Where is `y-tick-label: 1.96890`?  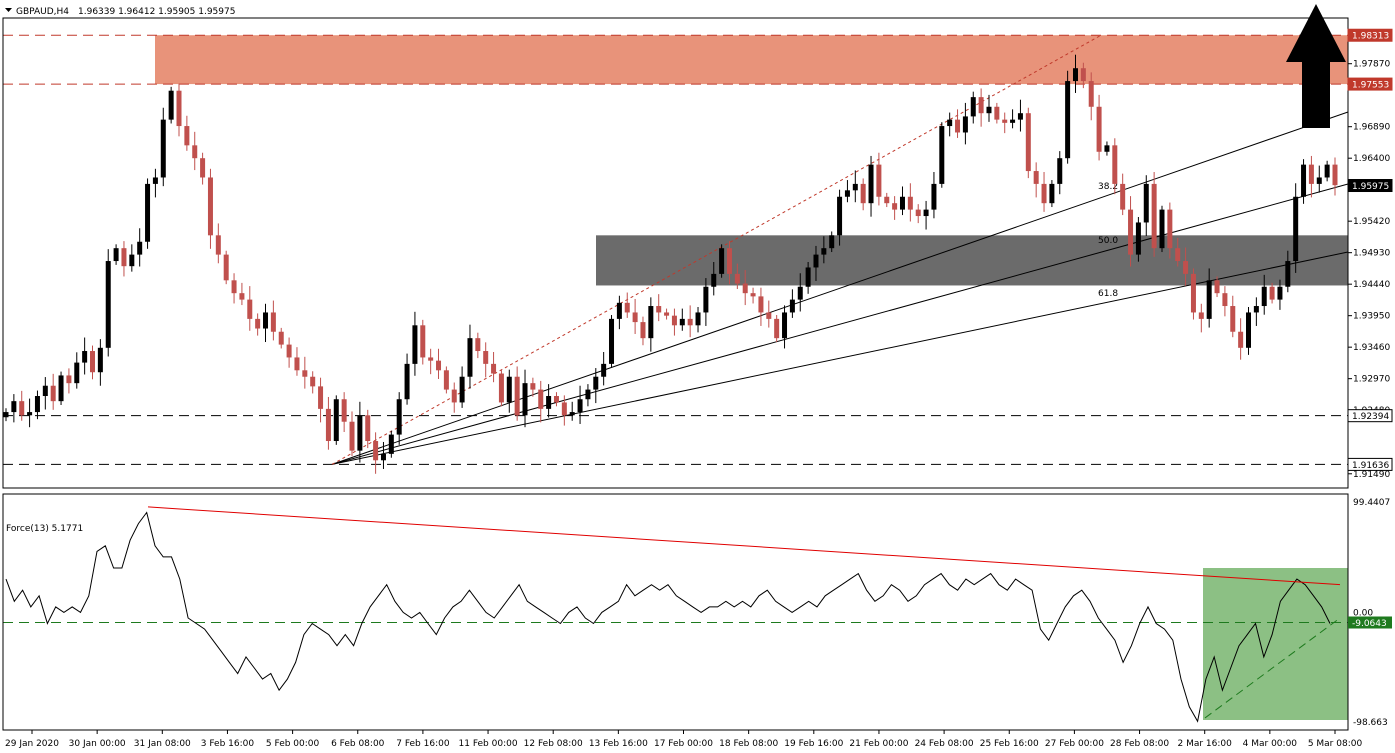
y-tick-label: 1.96890 is located at coordinates (1371, 128).